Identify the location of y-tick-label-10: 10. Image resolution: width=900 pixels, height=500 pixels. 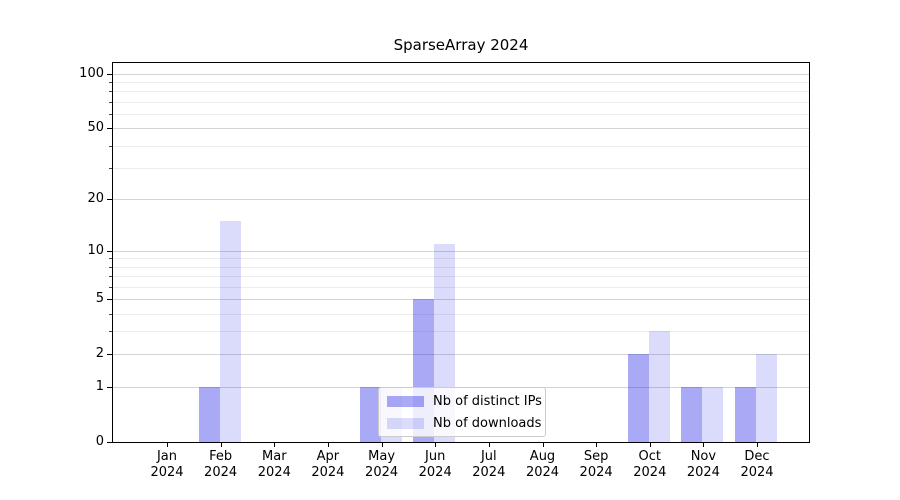
(95, 250).